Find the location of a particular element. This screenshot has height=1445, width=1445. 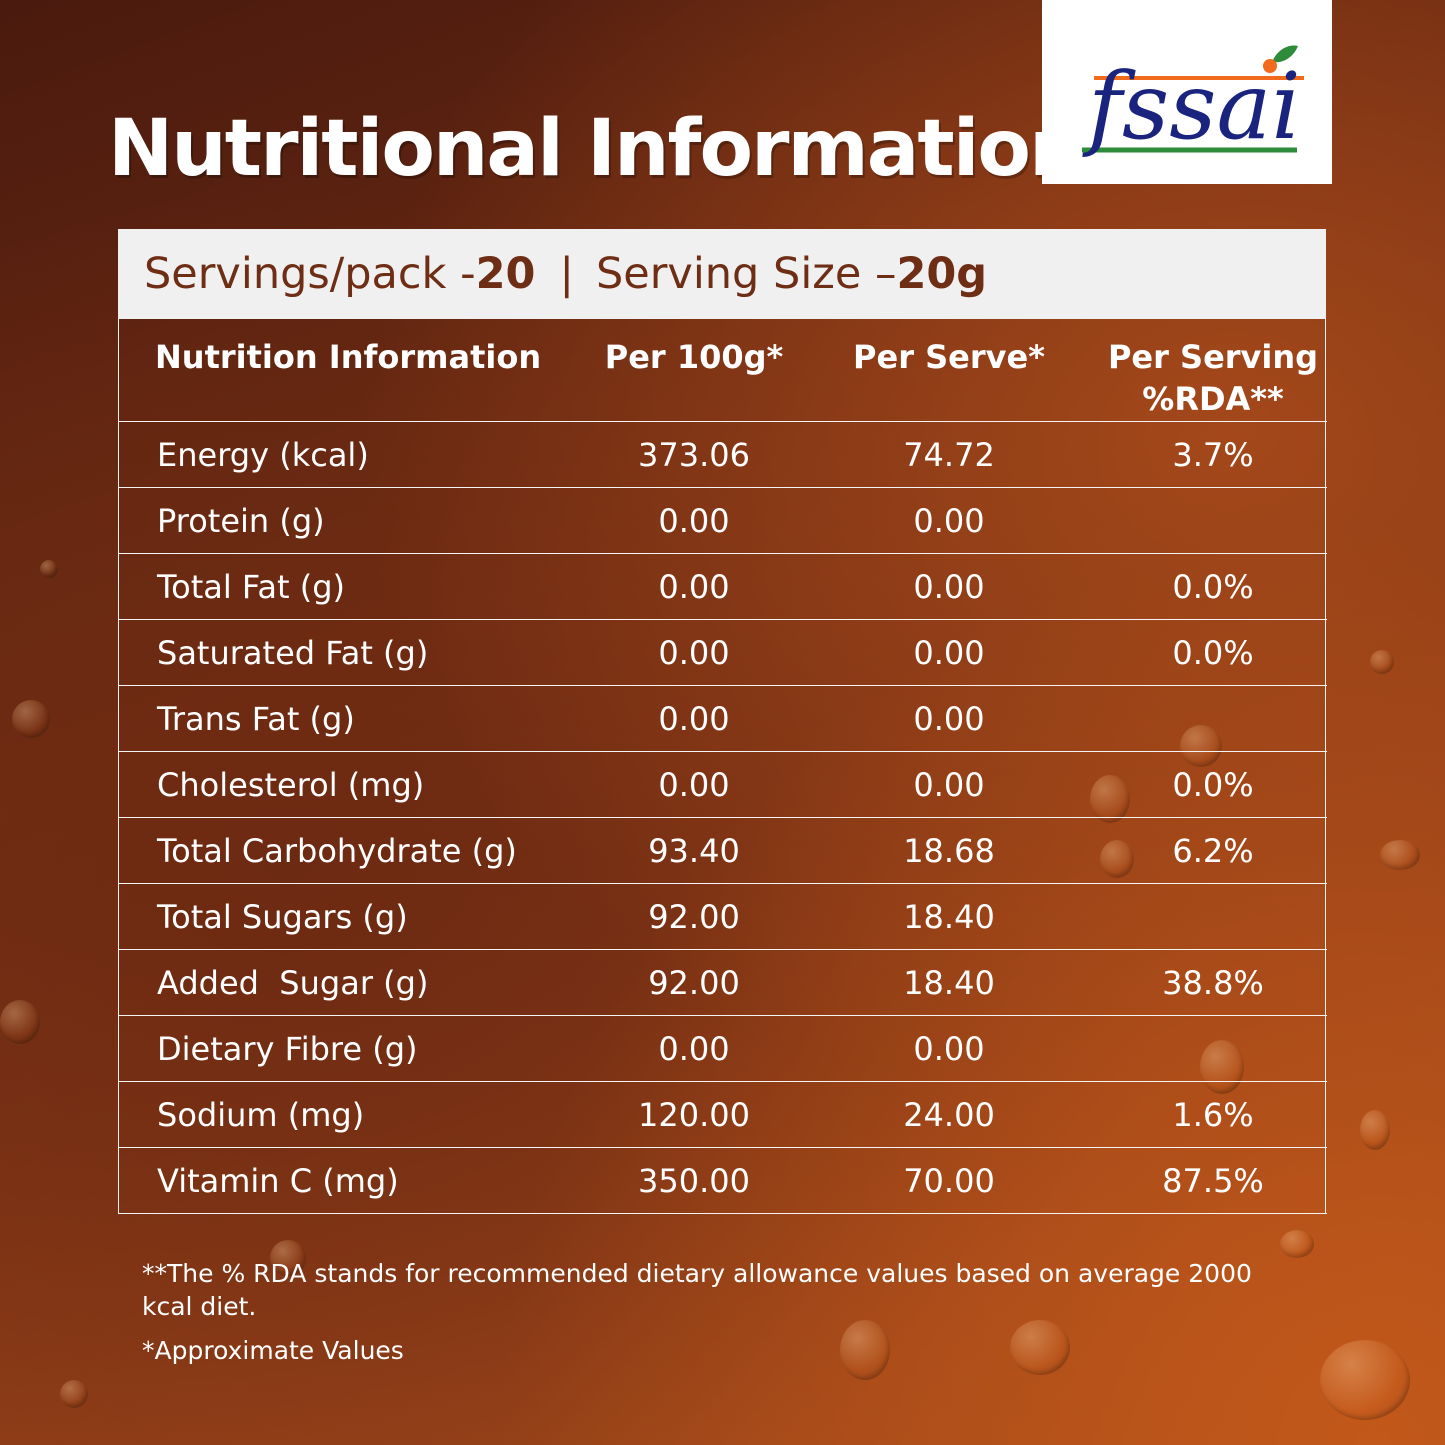

logo-text: fssai is located at coordinates (1191, 106).